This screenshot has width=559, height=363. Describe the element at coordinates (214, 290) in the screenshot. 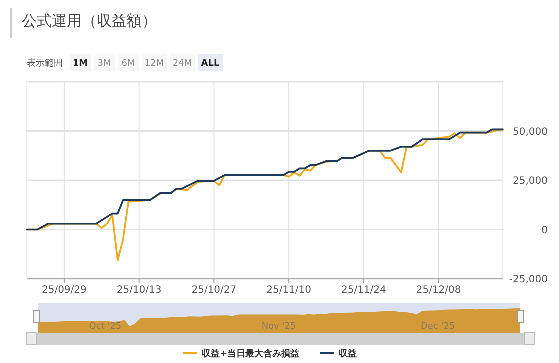

I see `x-tick-label: 25/10/27` at that location.